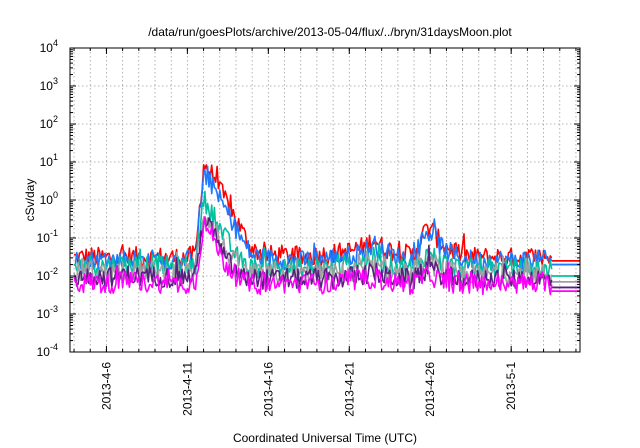 This screenshot has height=448, width=640. I want to click on y-tick-exponent: -1, so click(54, 233).